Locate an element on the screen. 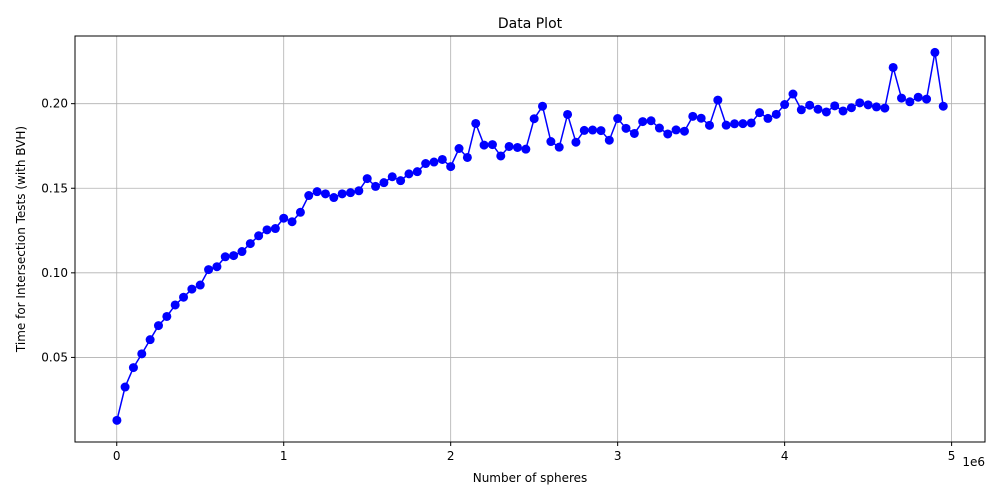 The image size is (1000, 504). x-tick-label: 4 is located at coordinates (785, 456).